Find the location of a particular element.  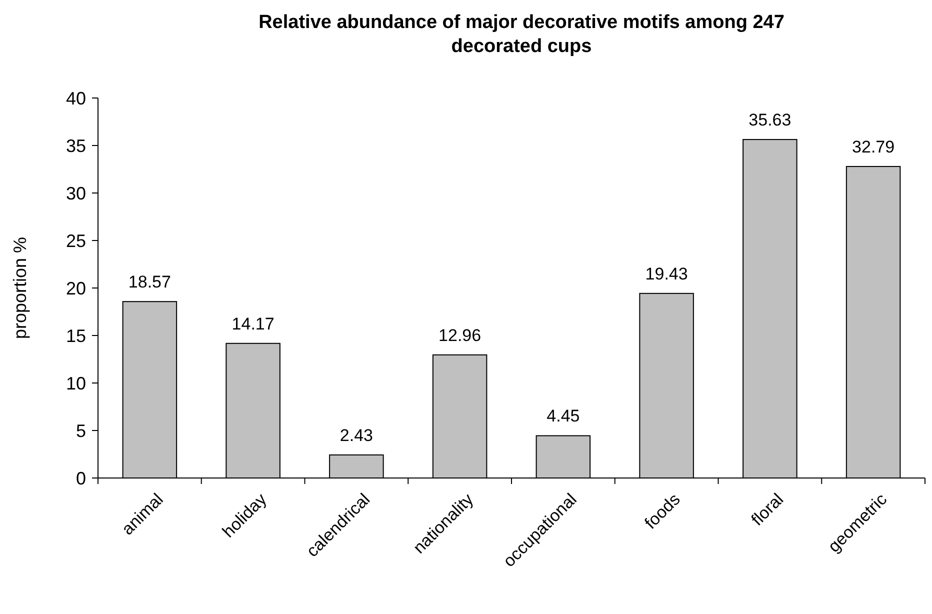

y-tick-label: 40 is located at coordinates (76, 98).